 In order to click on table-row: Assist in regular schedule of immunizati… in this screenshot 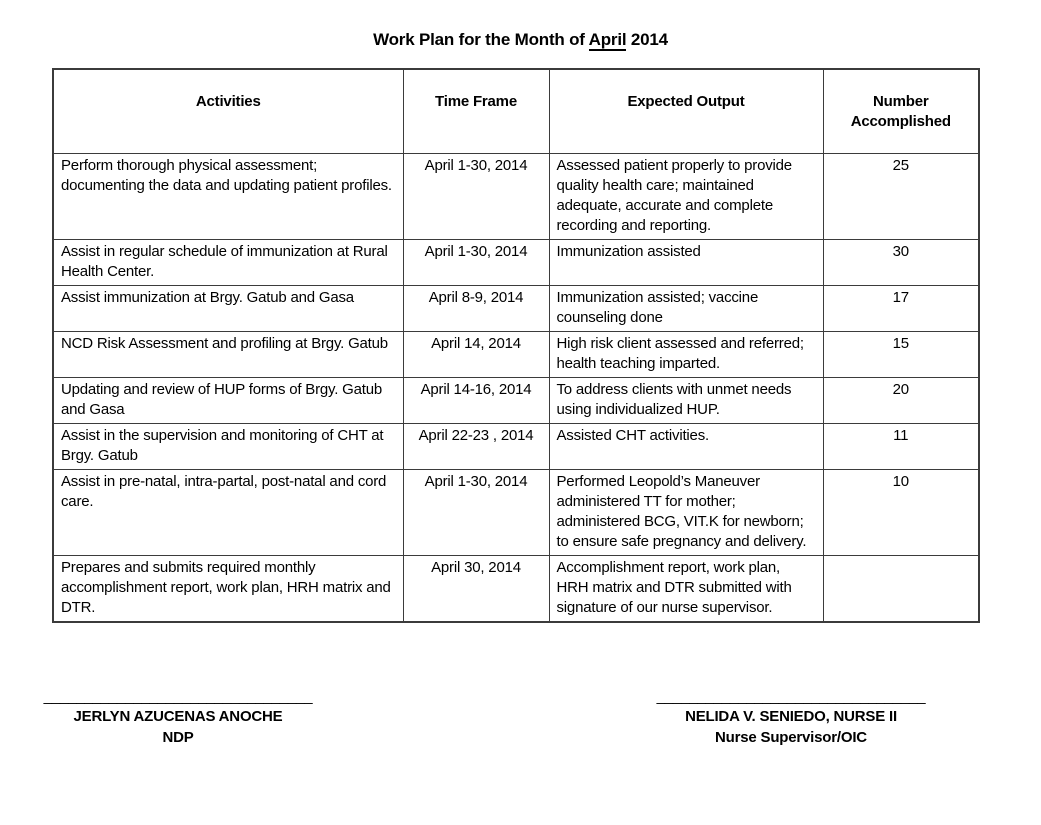, I will do `click(516, 262)`.